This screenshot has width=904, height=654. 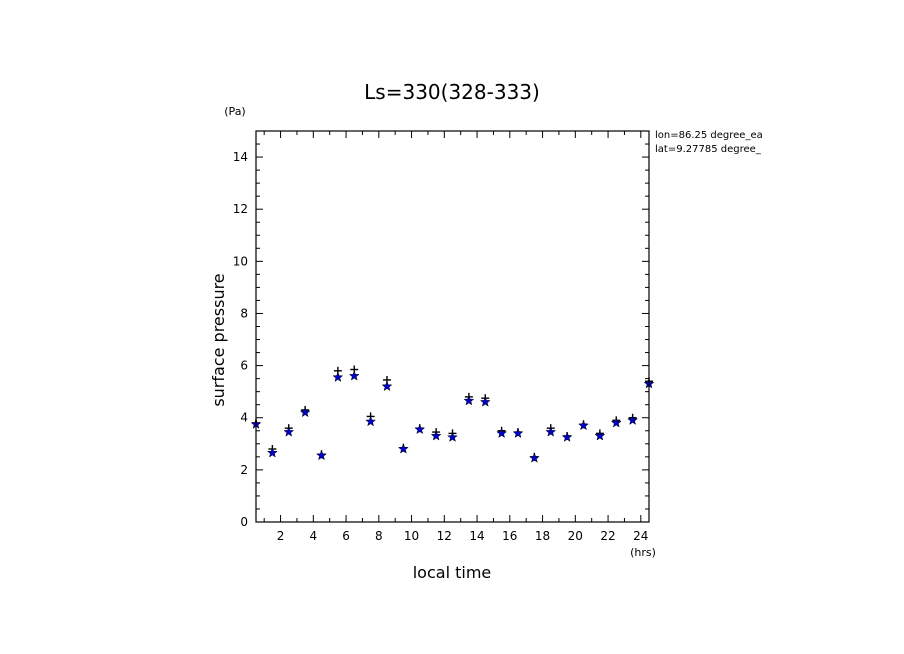 I want to click on x-tick-label: 22, so click(x=607, y=536).